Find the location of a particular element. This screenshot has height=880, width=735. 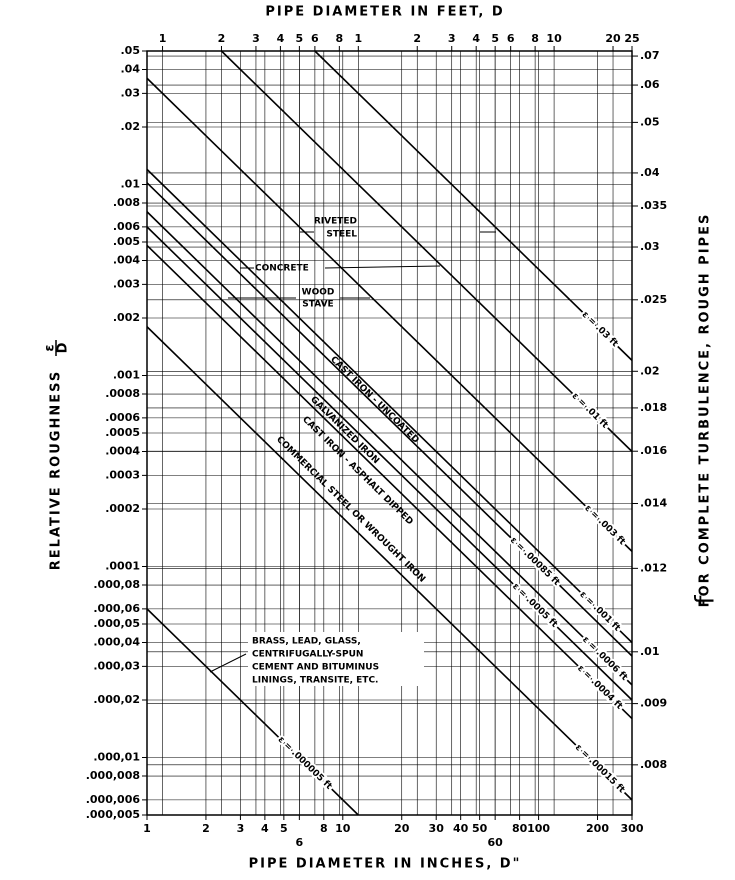

y-tick-label: .000,006 is located at coordinates (113, 799).